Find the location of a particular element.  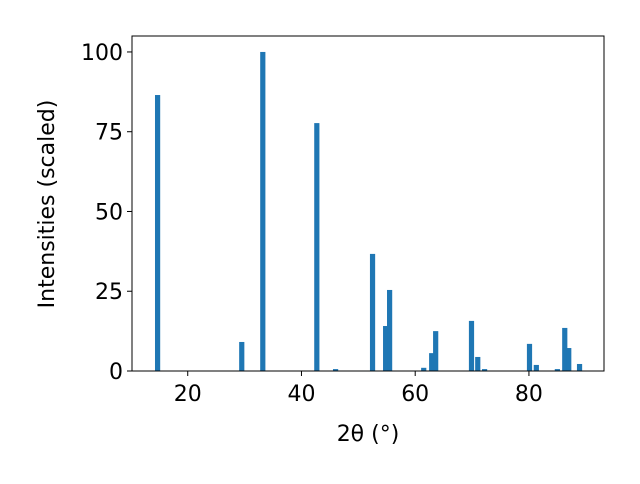

x-tick-label: 20 is located at coordinates (188, 394).